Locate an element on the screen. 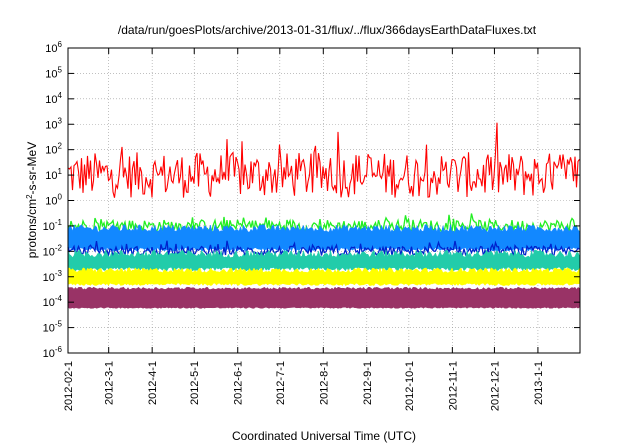 This screenshot has height=448, width=640. x-tick-label: 2012-8-1 is located at coordinates (324, 383).